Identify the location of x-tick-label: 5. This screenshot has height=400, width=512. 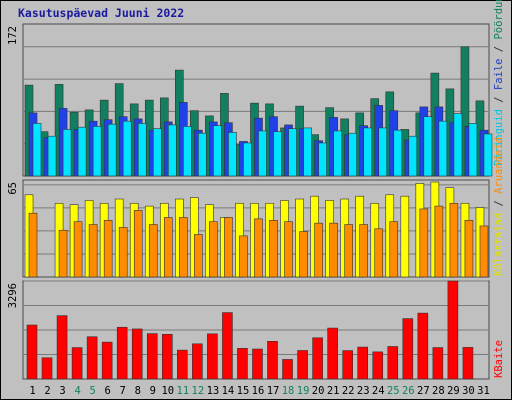
(92, 391).